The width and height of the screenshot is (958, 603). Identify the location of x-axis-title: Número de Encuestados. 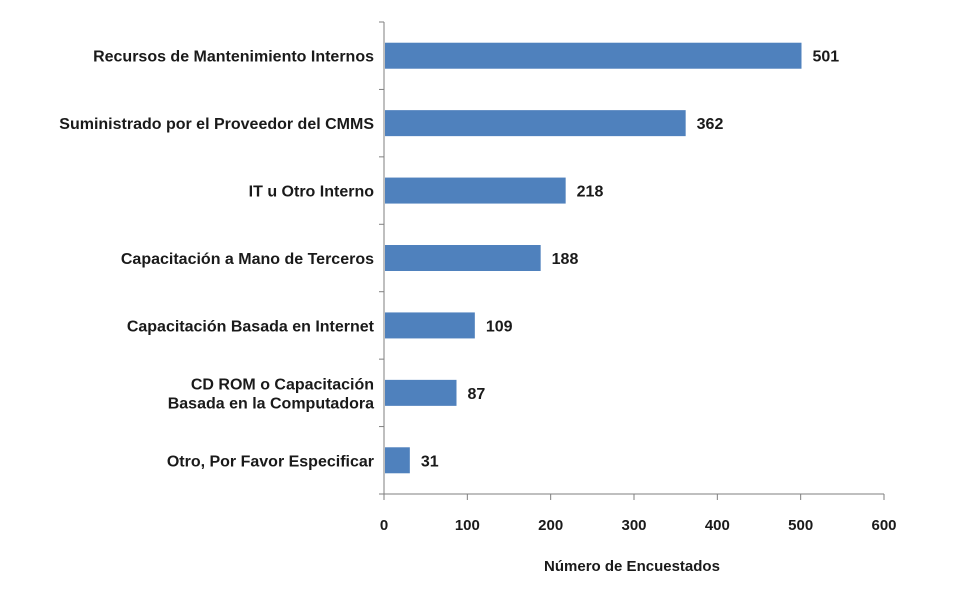
(632, 566).